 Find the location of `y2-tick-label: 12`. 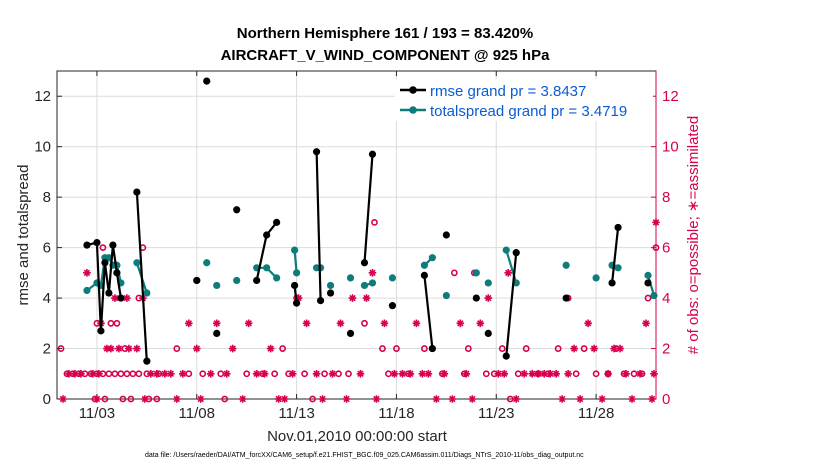

y2-tick-label: 12 is located at coordinates (670, 96).